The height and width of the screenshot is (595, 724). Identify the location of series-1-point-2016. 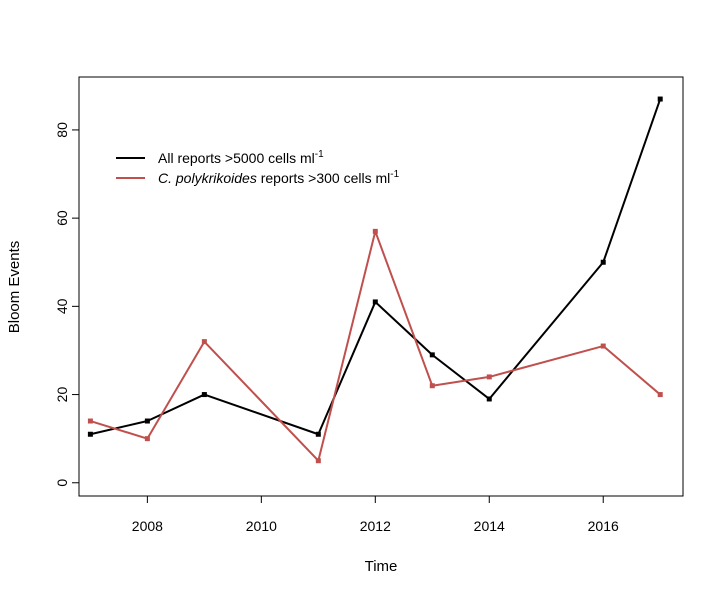
(603, 346).